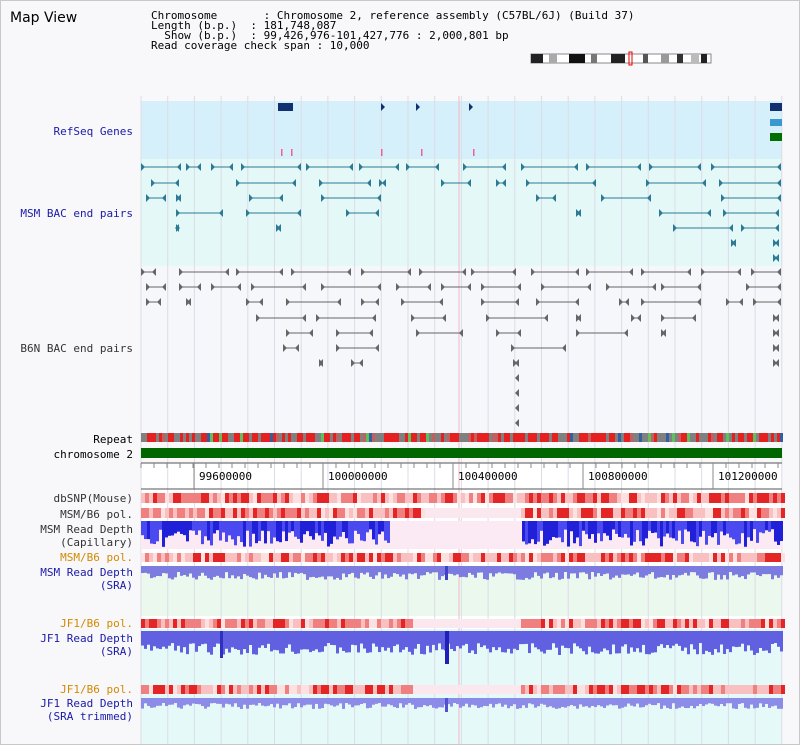 Image resolution: width=800 pixels, height=745 pixels. What do you see at coordinates (116, 585) in the screenshot?
I see `track-label-msm-read-sra-sub: (SRA)` at bounding box center [116, 585].